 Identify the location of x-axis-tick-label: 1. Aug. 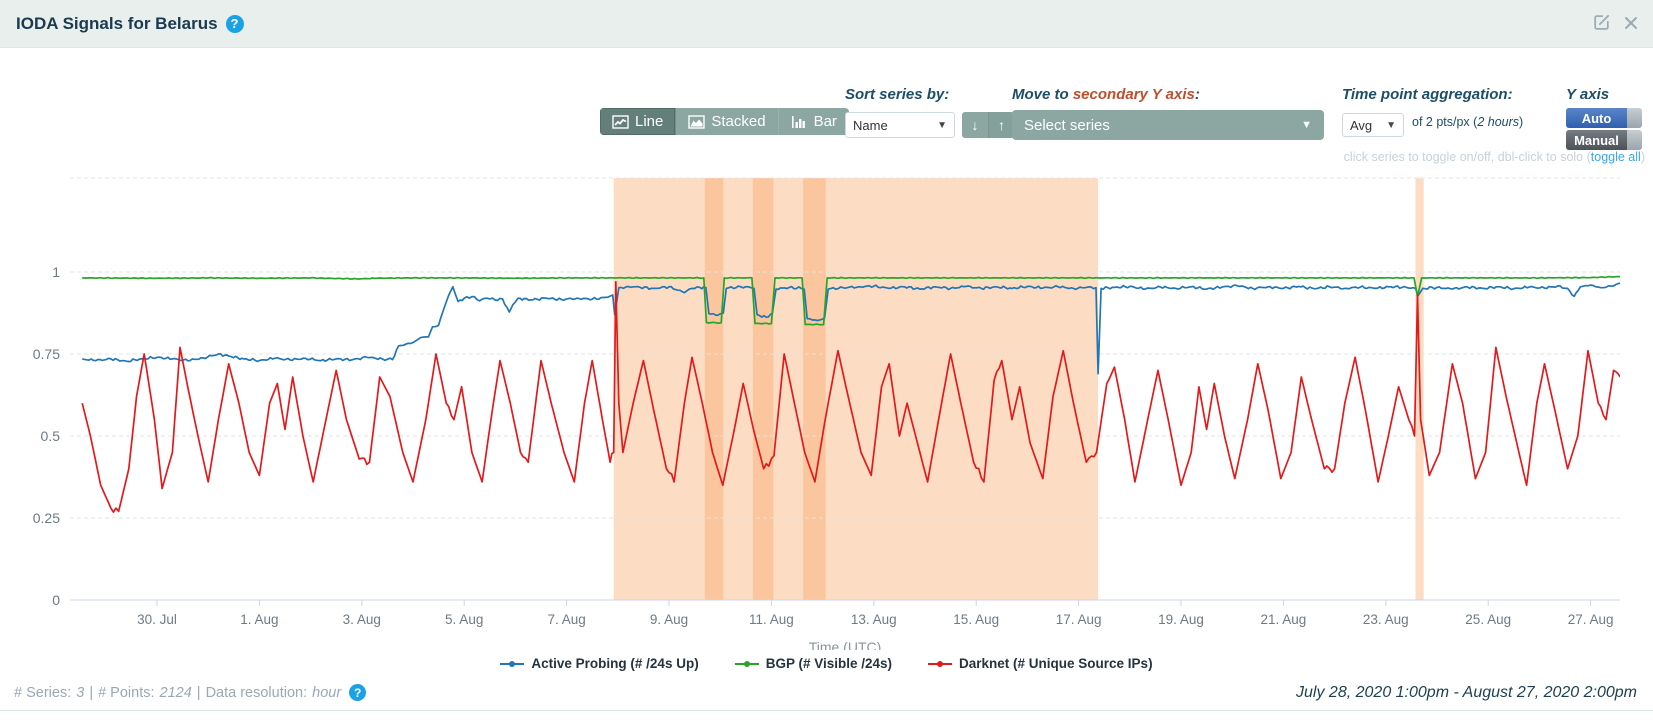
(259, 619).